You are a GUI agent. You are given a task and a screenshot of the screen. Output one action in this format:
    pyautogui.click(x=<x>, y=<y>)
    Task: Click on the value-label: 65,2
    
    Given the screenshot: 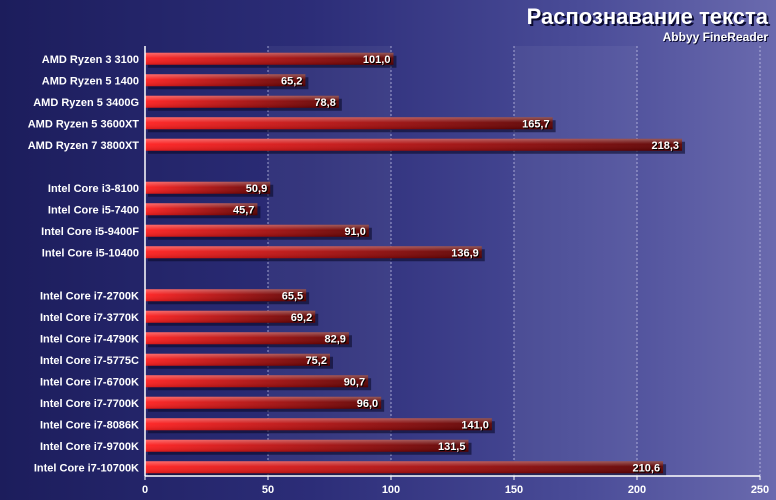 What is the action you would take?
    pyautogui.click(x=291, y=81)
    